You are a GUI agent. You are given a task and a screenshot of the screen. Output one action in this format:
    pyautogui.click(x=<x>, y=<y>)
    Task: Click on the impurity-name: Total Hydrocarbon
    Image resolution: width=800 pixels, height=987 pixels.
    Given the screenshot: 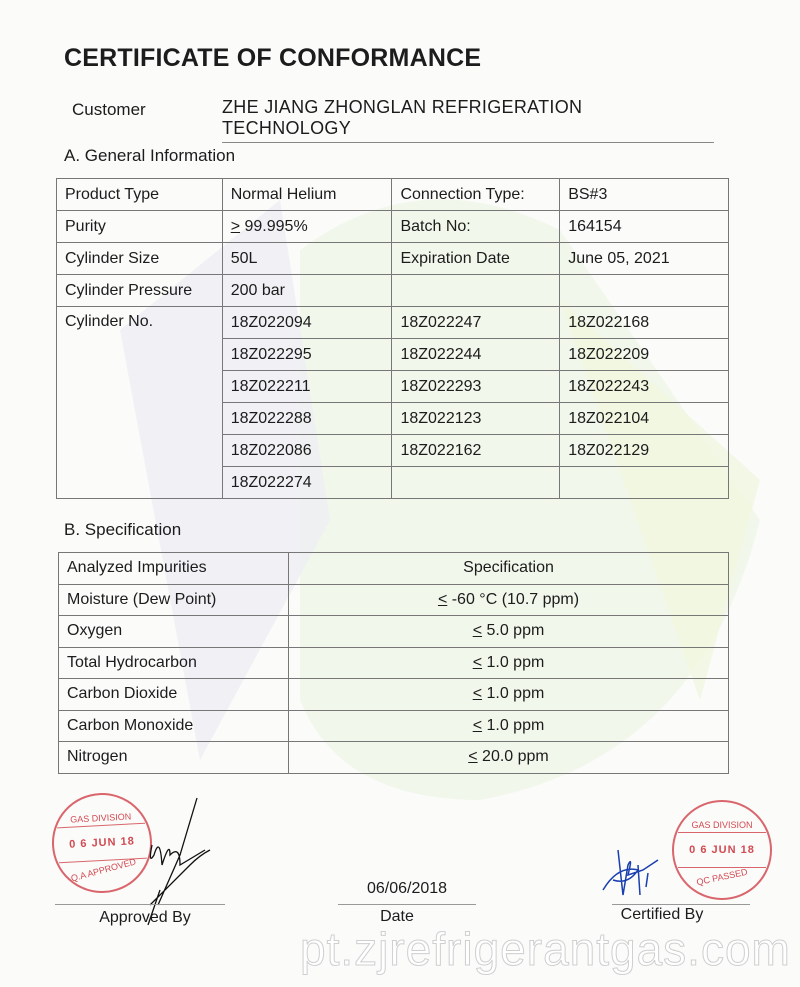 What is the action you would take?
    pyautogui.click(x=173, y=662)
    